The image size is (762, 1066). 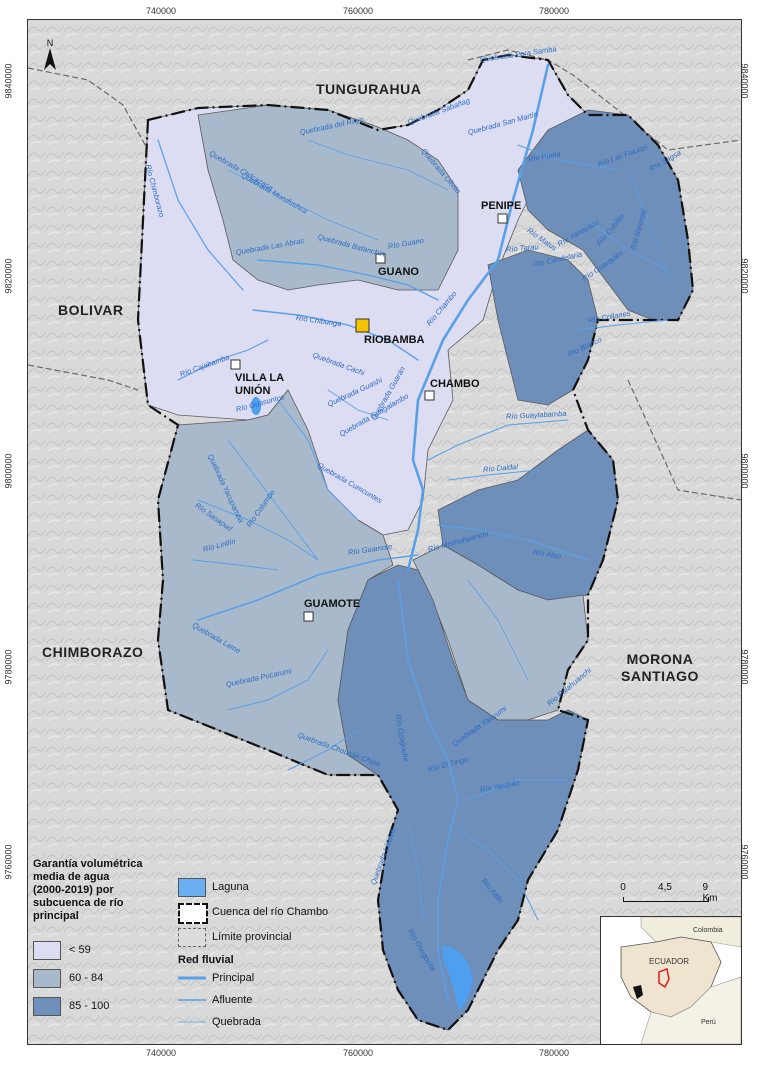 What do you see at coordinates (192, 1000) in the screenshot?
I see `legend-line-afluente` at bounding box center [192, 1000].